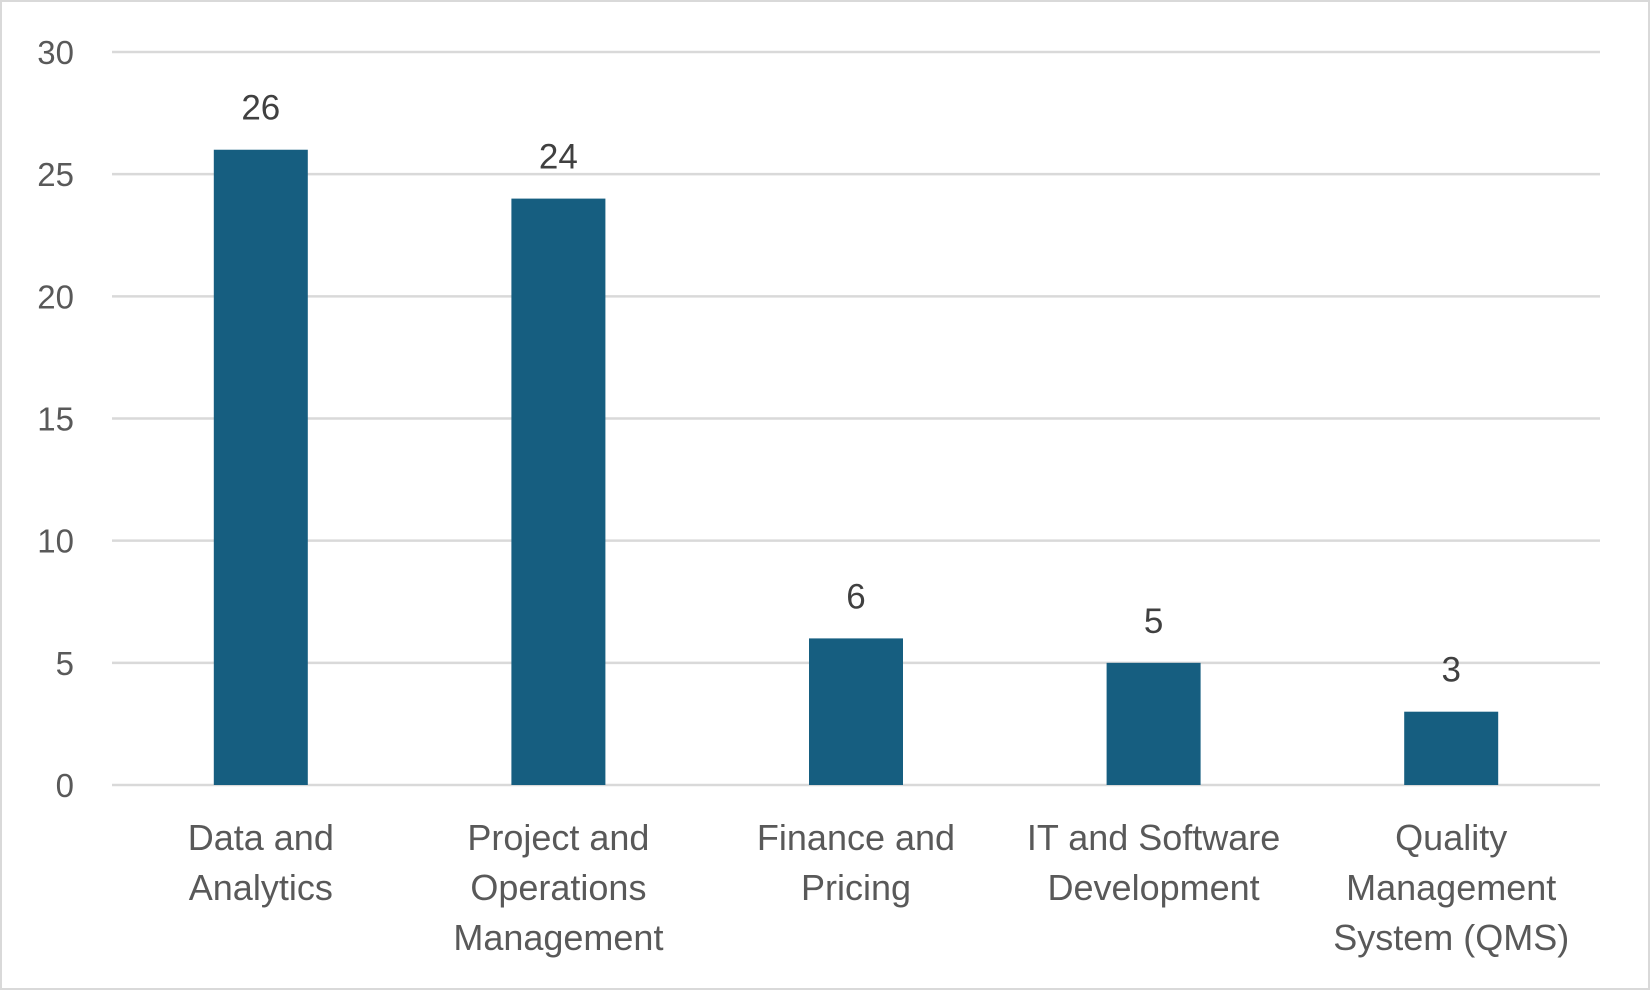  I want to click on category-label: IT and Software Development, so click(1153, 862).